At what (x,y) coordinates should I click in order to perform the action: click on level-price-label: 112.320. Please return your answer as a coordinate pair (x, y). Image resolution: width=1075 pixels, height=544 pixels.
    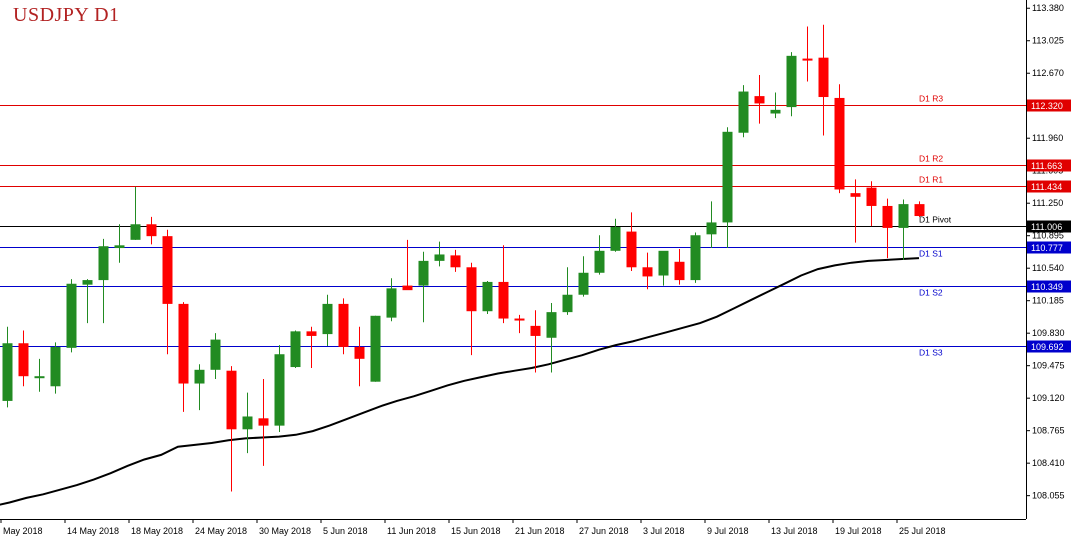
    Looking at the image, I should click on (1047, 106).